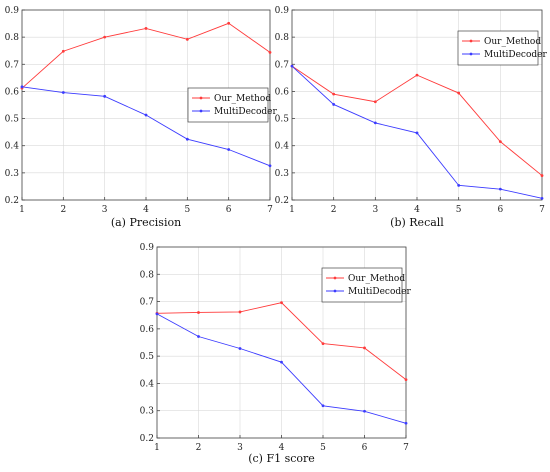  Describe the element at coordinates (417, 222) in the screenshot. I see `chart-caption: (b) Recall` at that location.